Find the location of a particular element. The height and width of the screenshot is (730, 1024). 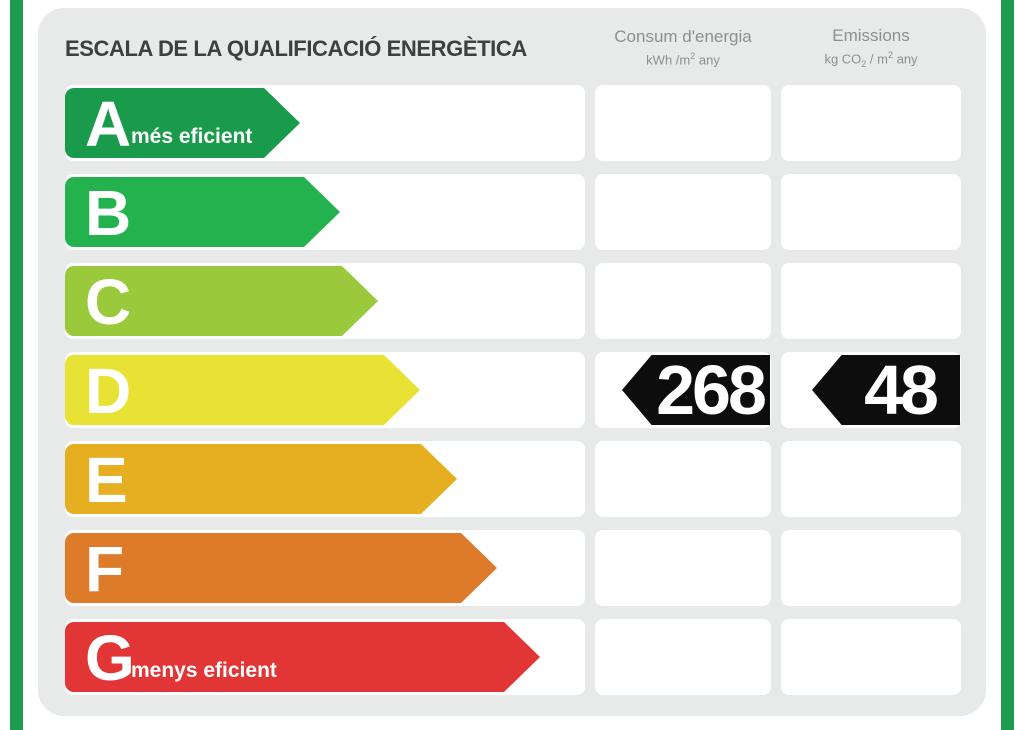

emissions-column-name: Emissions is located at coordinates (871, 36).